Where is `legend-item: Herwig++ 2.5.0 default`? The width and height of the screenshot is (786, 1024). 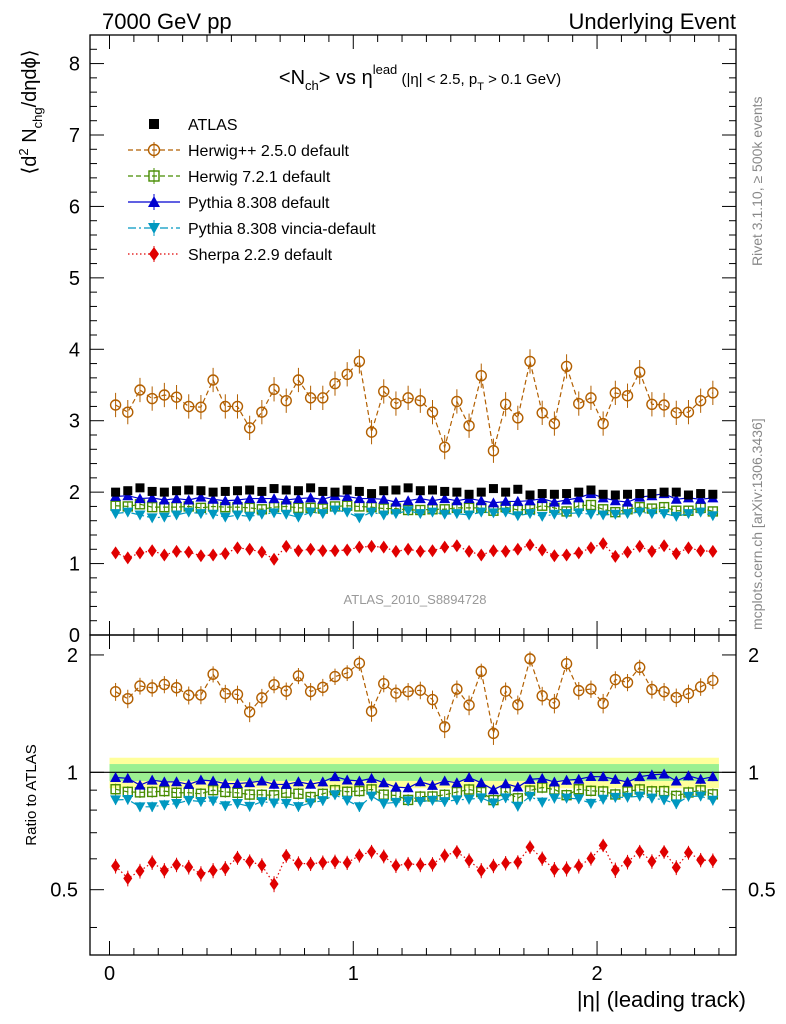
legend-item: Herwig++ 2.5.0 default is located at coordinates (239, 151).